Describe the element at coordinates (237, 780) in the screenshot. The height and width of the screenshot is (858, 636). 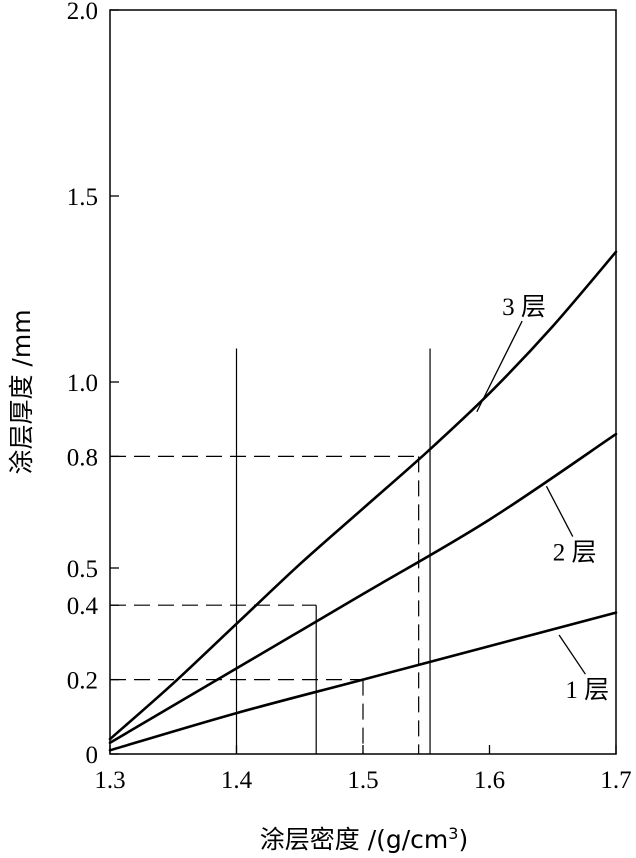
I see `x-tick-label-1: 1.4` at that location.